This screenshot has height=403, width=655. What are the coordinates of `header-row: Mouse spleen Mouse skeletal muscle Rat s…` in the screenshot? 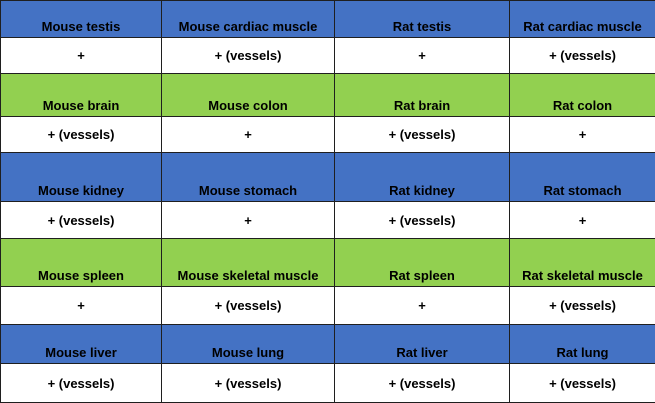 It's located at (327, 262).